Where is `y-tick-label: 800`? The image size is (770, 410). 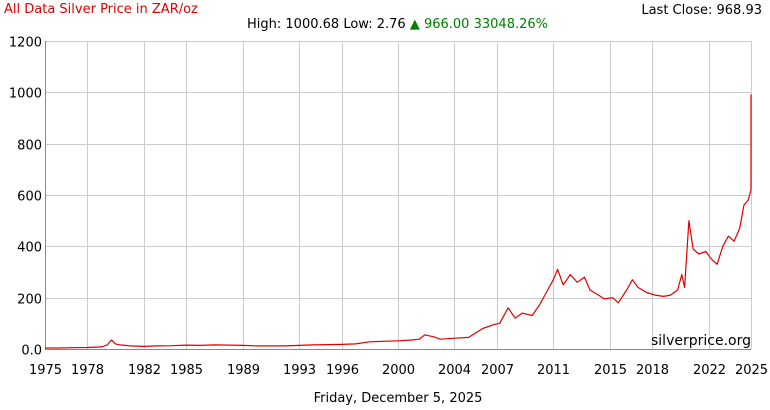
y-tick-label: 800 is located at coordinates (29, 146).